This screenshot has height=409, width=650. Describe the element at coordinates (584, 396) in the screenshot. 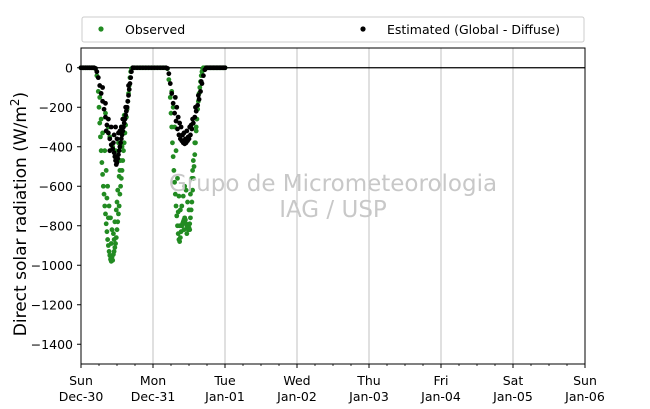

I see `x-tick-label-date: Jan-06` at that location.